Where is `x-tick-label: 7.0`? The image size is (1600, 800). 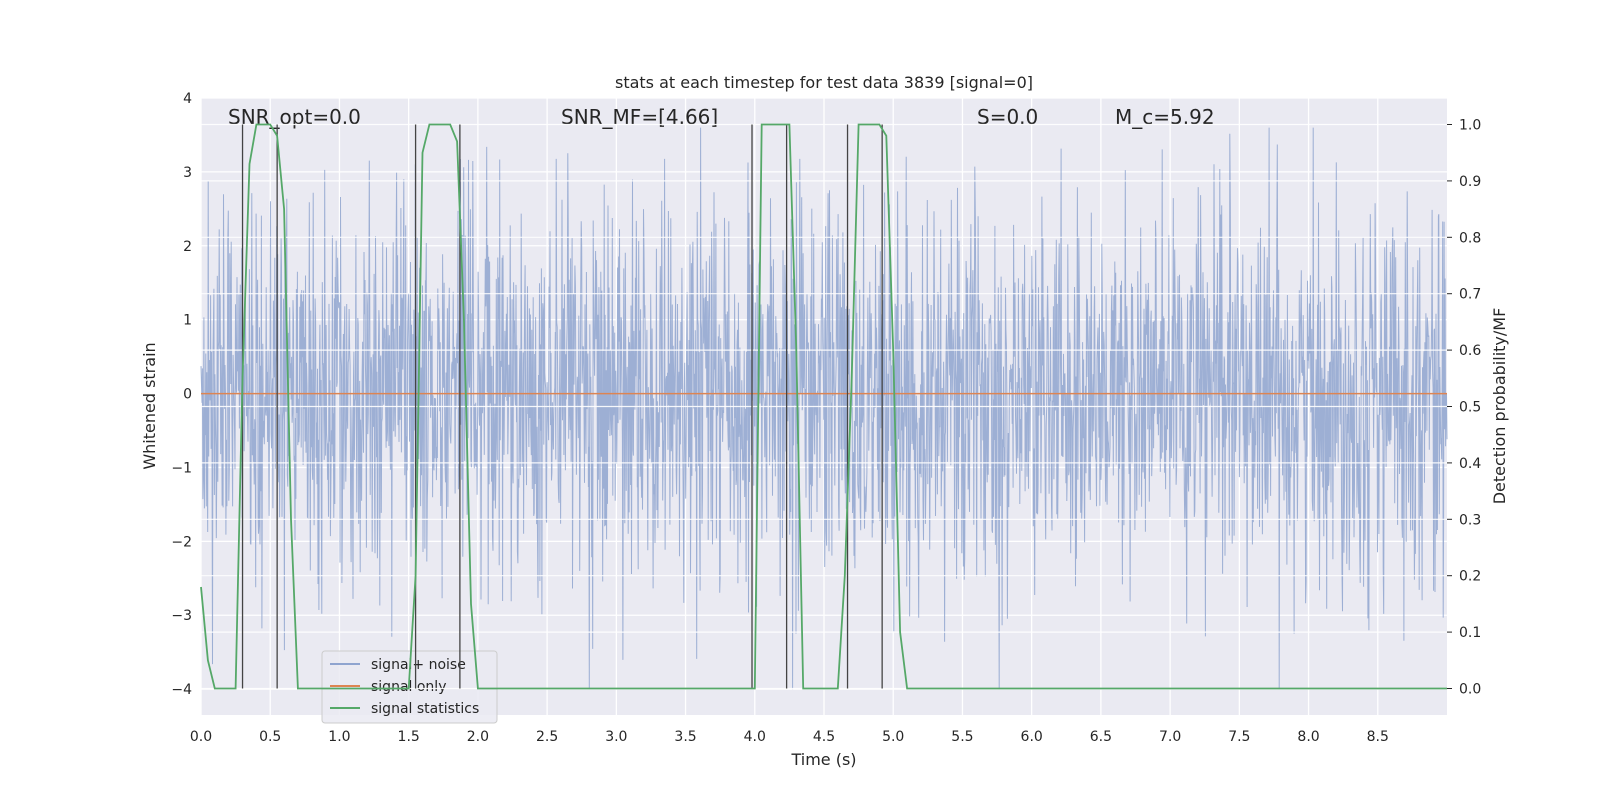 x-tick-label: 7.0 is located at coordinates (1170, 737).